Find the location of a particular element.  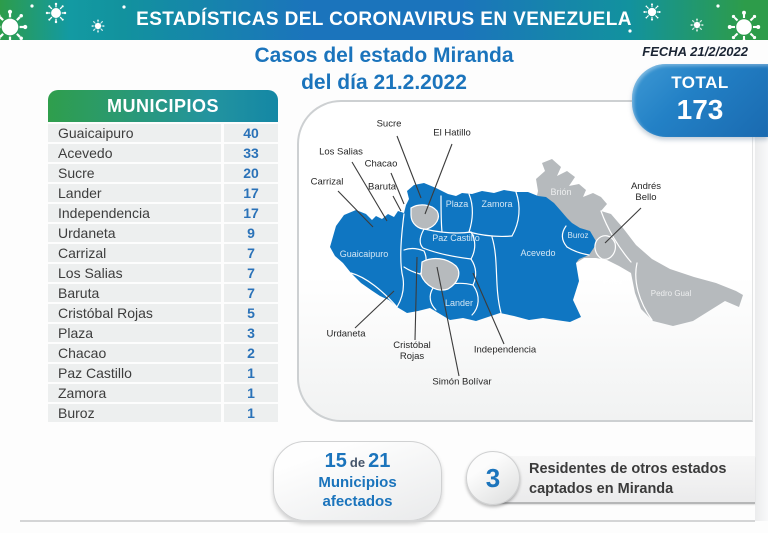

map-callout-label-andres-bello: Andrés Bello is located at coordinates (646, 192).